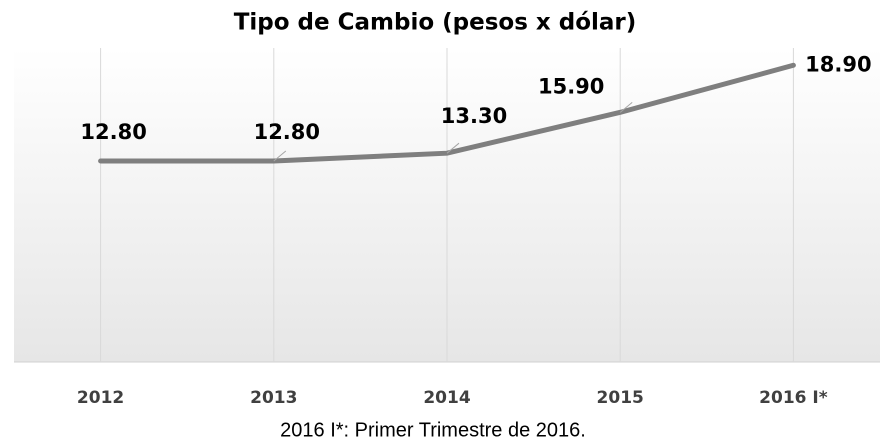  What do you see at coordinates (571, 86) in the screenshot?
I see `data-label: 15.90` at bounding box center [571, 86].